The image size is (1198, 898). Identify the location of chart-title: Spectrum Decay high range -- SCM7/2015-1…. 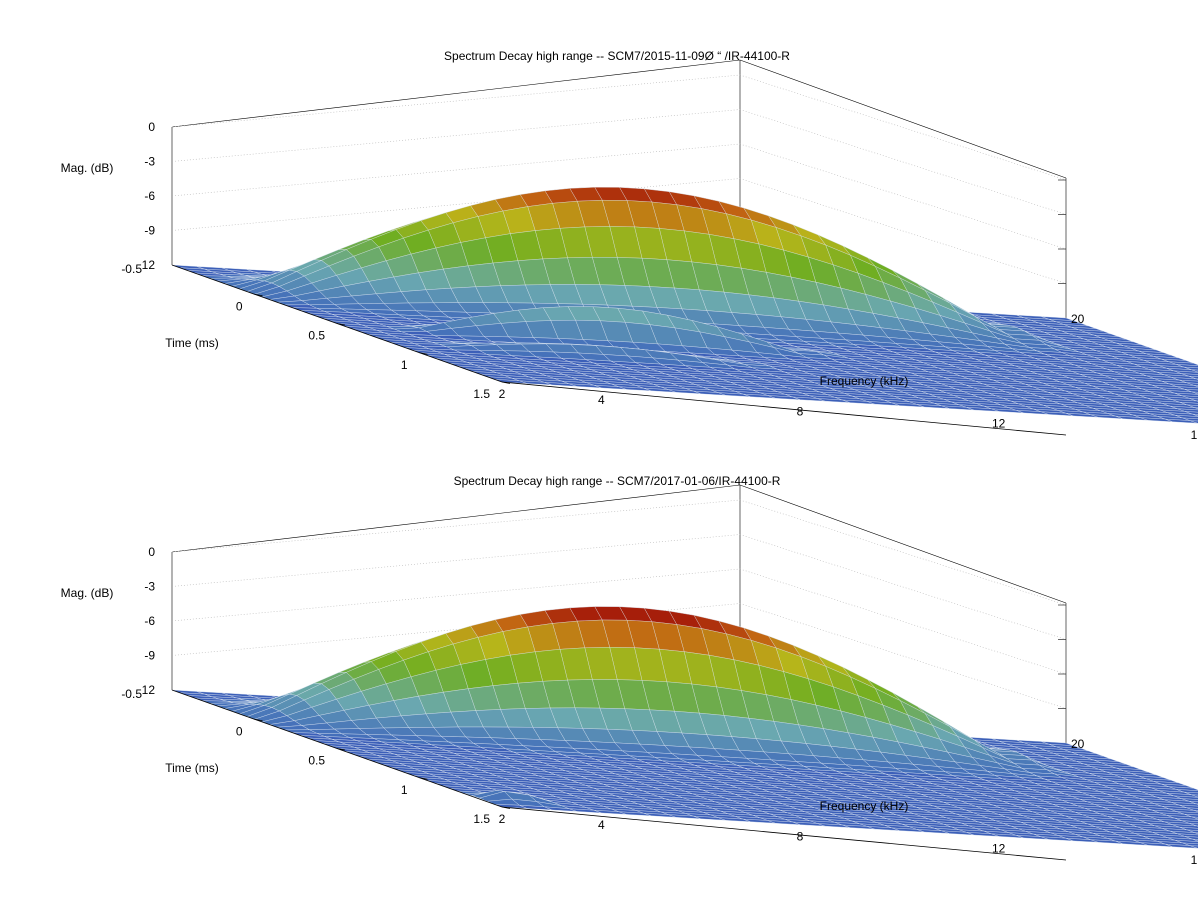
(617, 56).